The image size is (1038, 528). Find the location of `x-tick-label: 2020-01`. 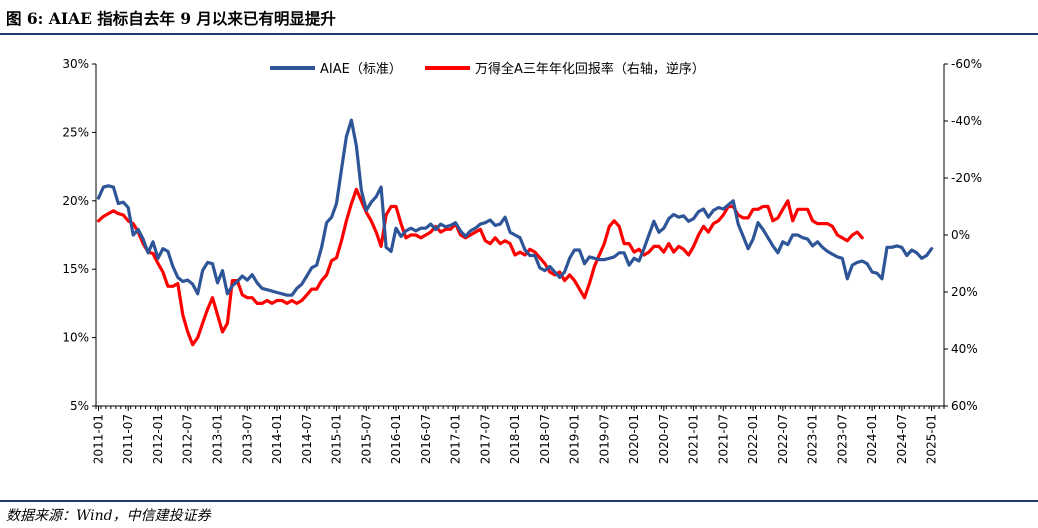

x-tick-label: 2020-01 is located at coordinates (634, 439).